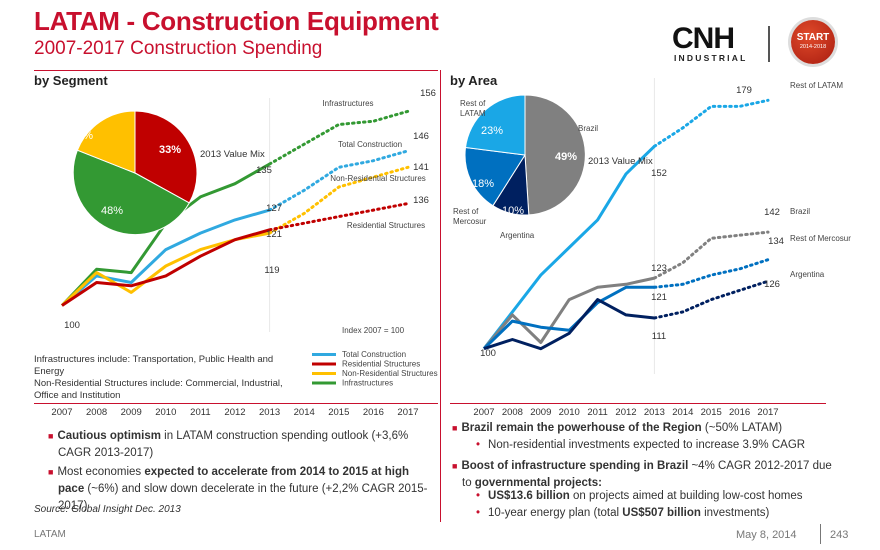 The image size is (880, 550). Describe the element at coordinates (659, 268) in the screenshot. I see `area-value-label-123: 123` at that location.